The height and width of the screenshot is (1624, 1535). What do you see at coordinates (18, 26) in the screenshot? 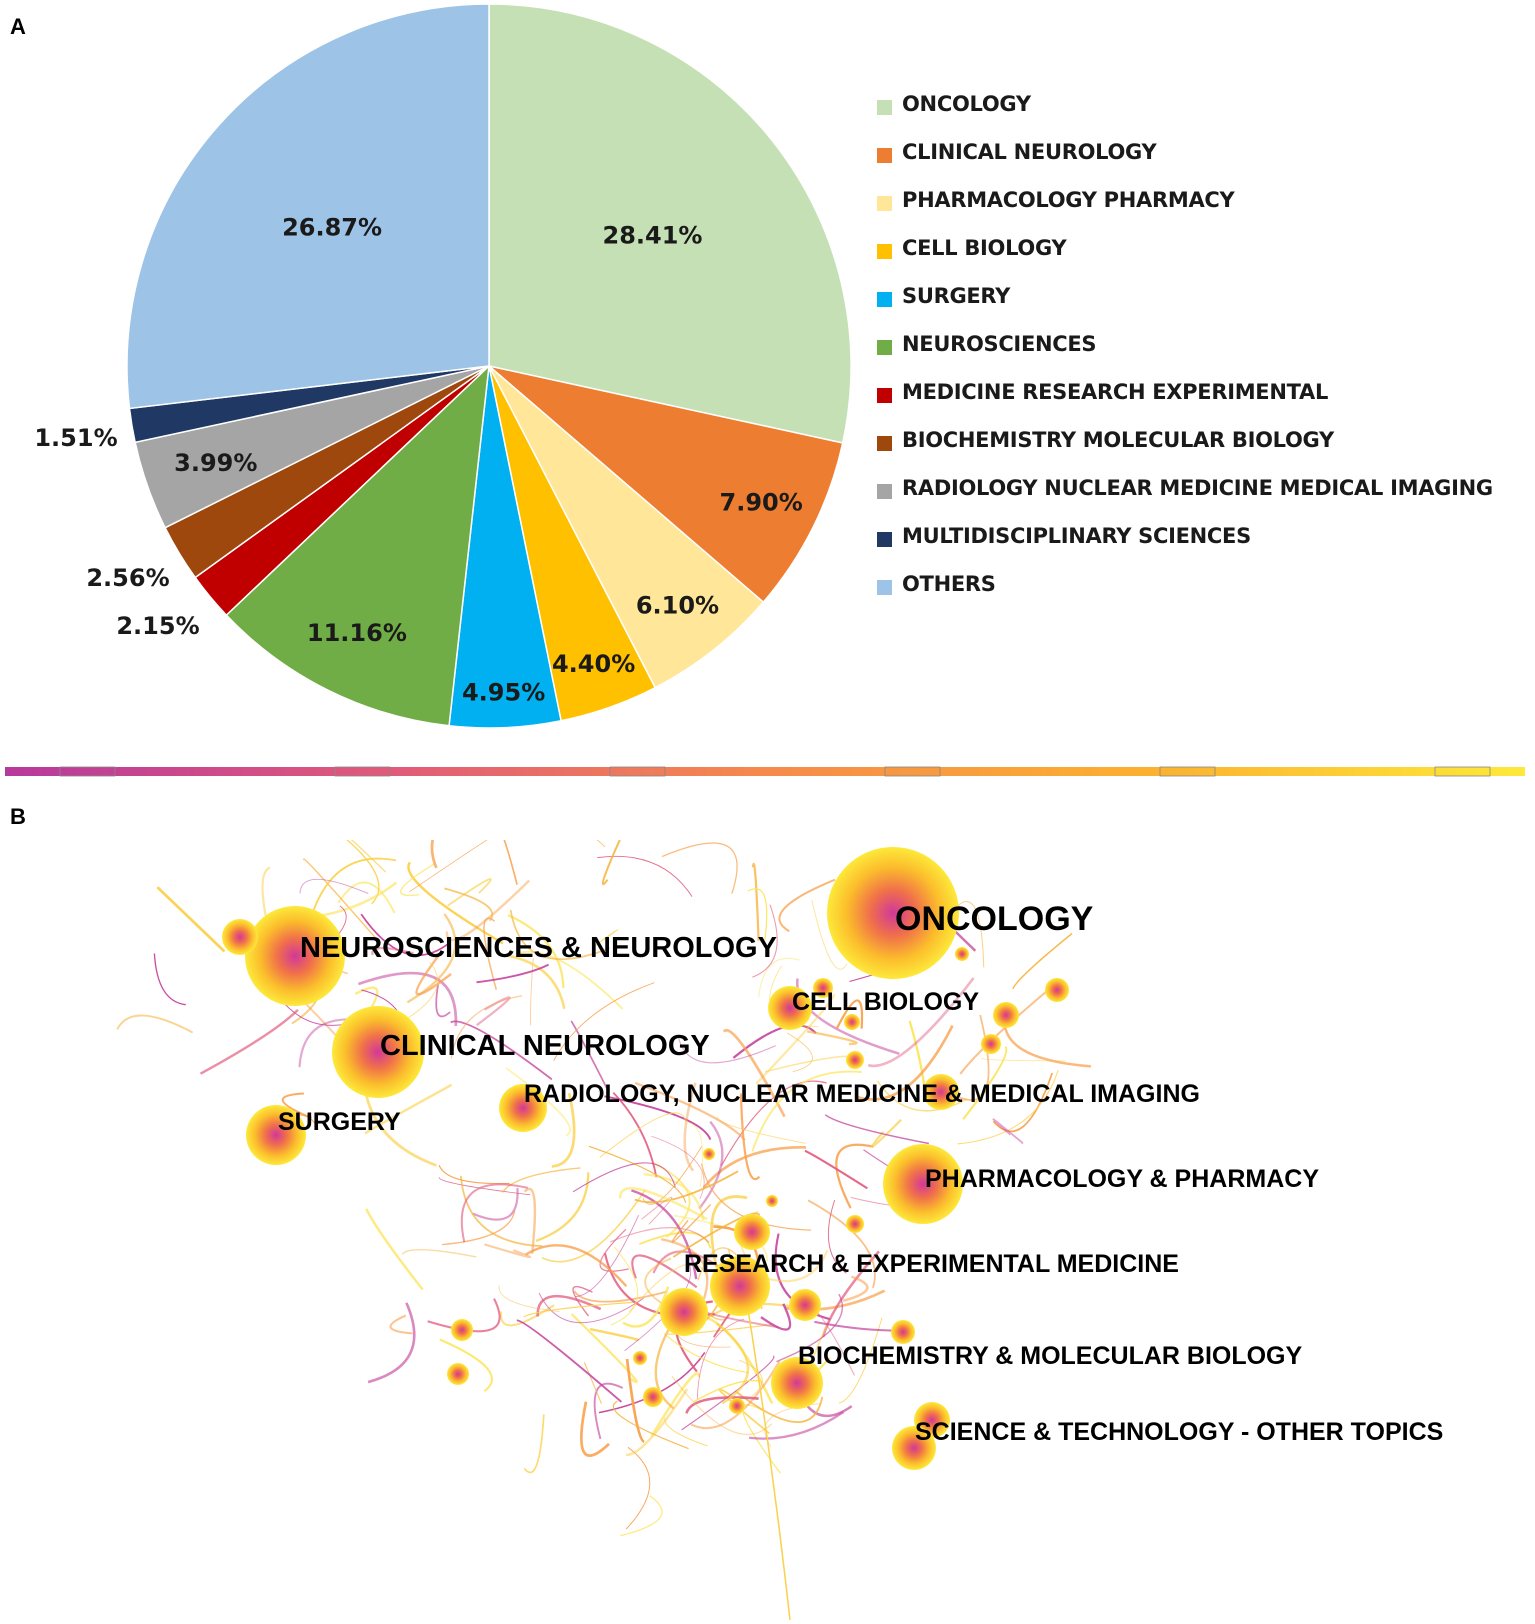
I see `panel-a-label: A` at bounding box center [18, 26].